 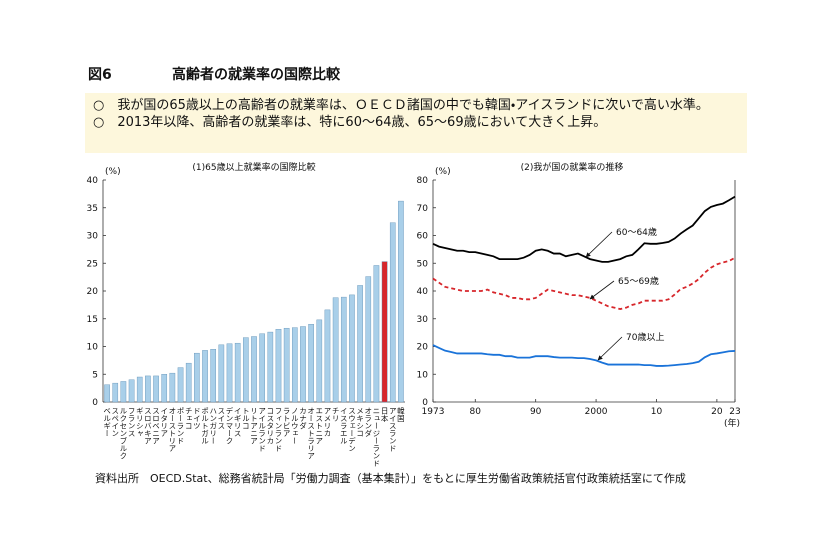 What do you see at coordinates (311, 433) in the screenshot?
I see `x-tick-label: オーストラリア` at bounding box center [311, 433].